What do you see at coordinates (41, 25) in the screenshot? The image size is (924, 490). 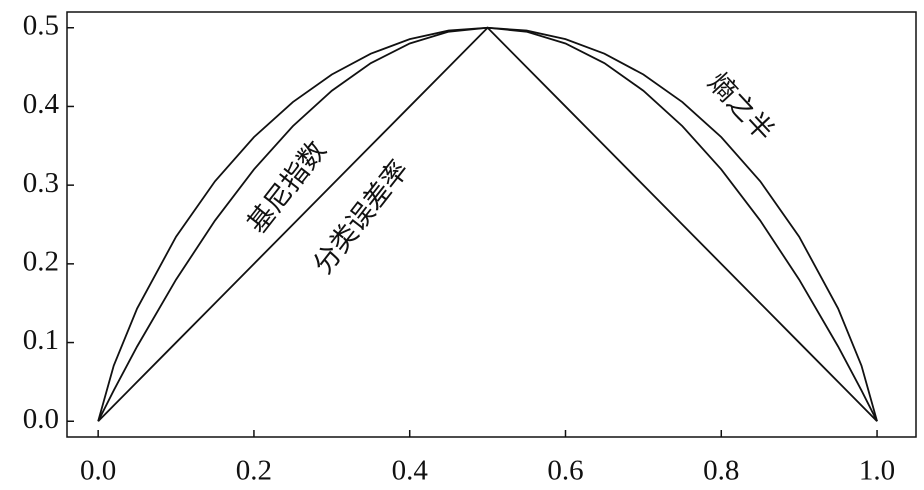 I see `y-tick-label: 0.5` at bounding box center [41, 25].